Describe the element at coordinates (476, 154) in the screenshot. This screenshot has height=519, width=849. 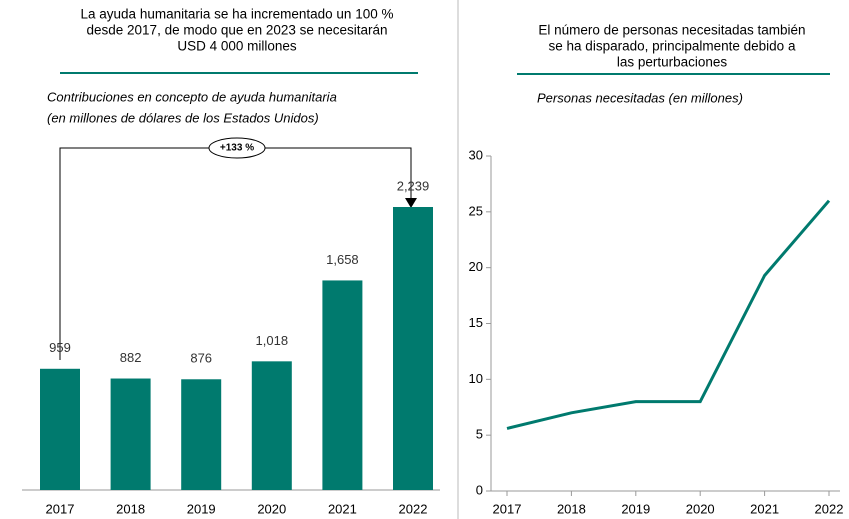
I see `y-tick-label: 30` at that location.